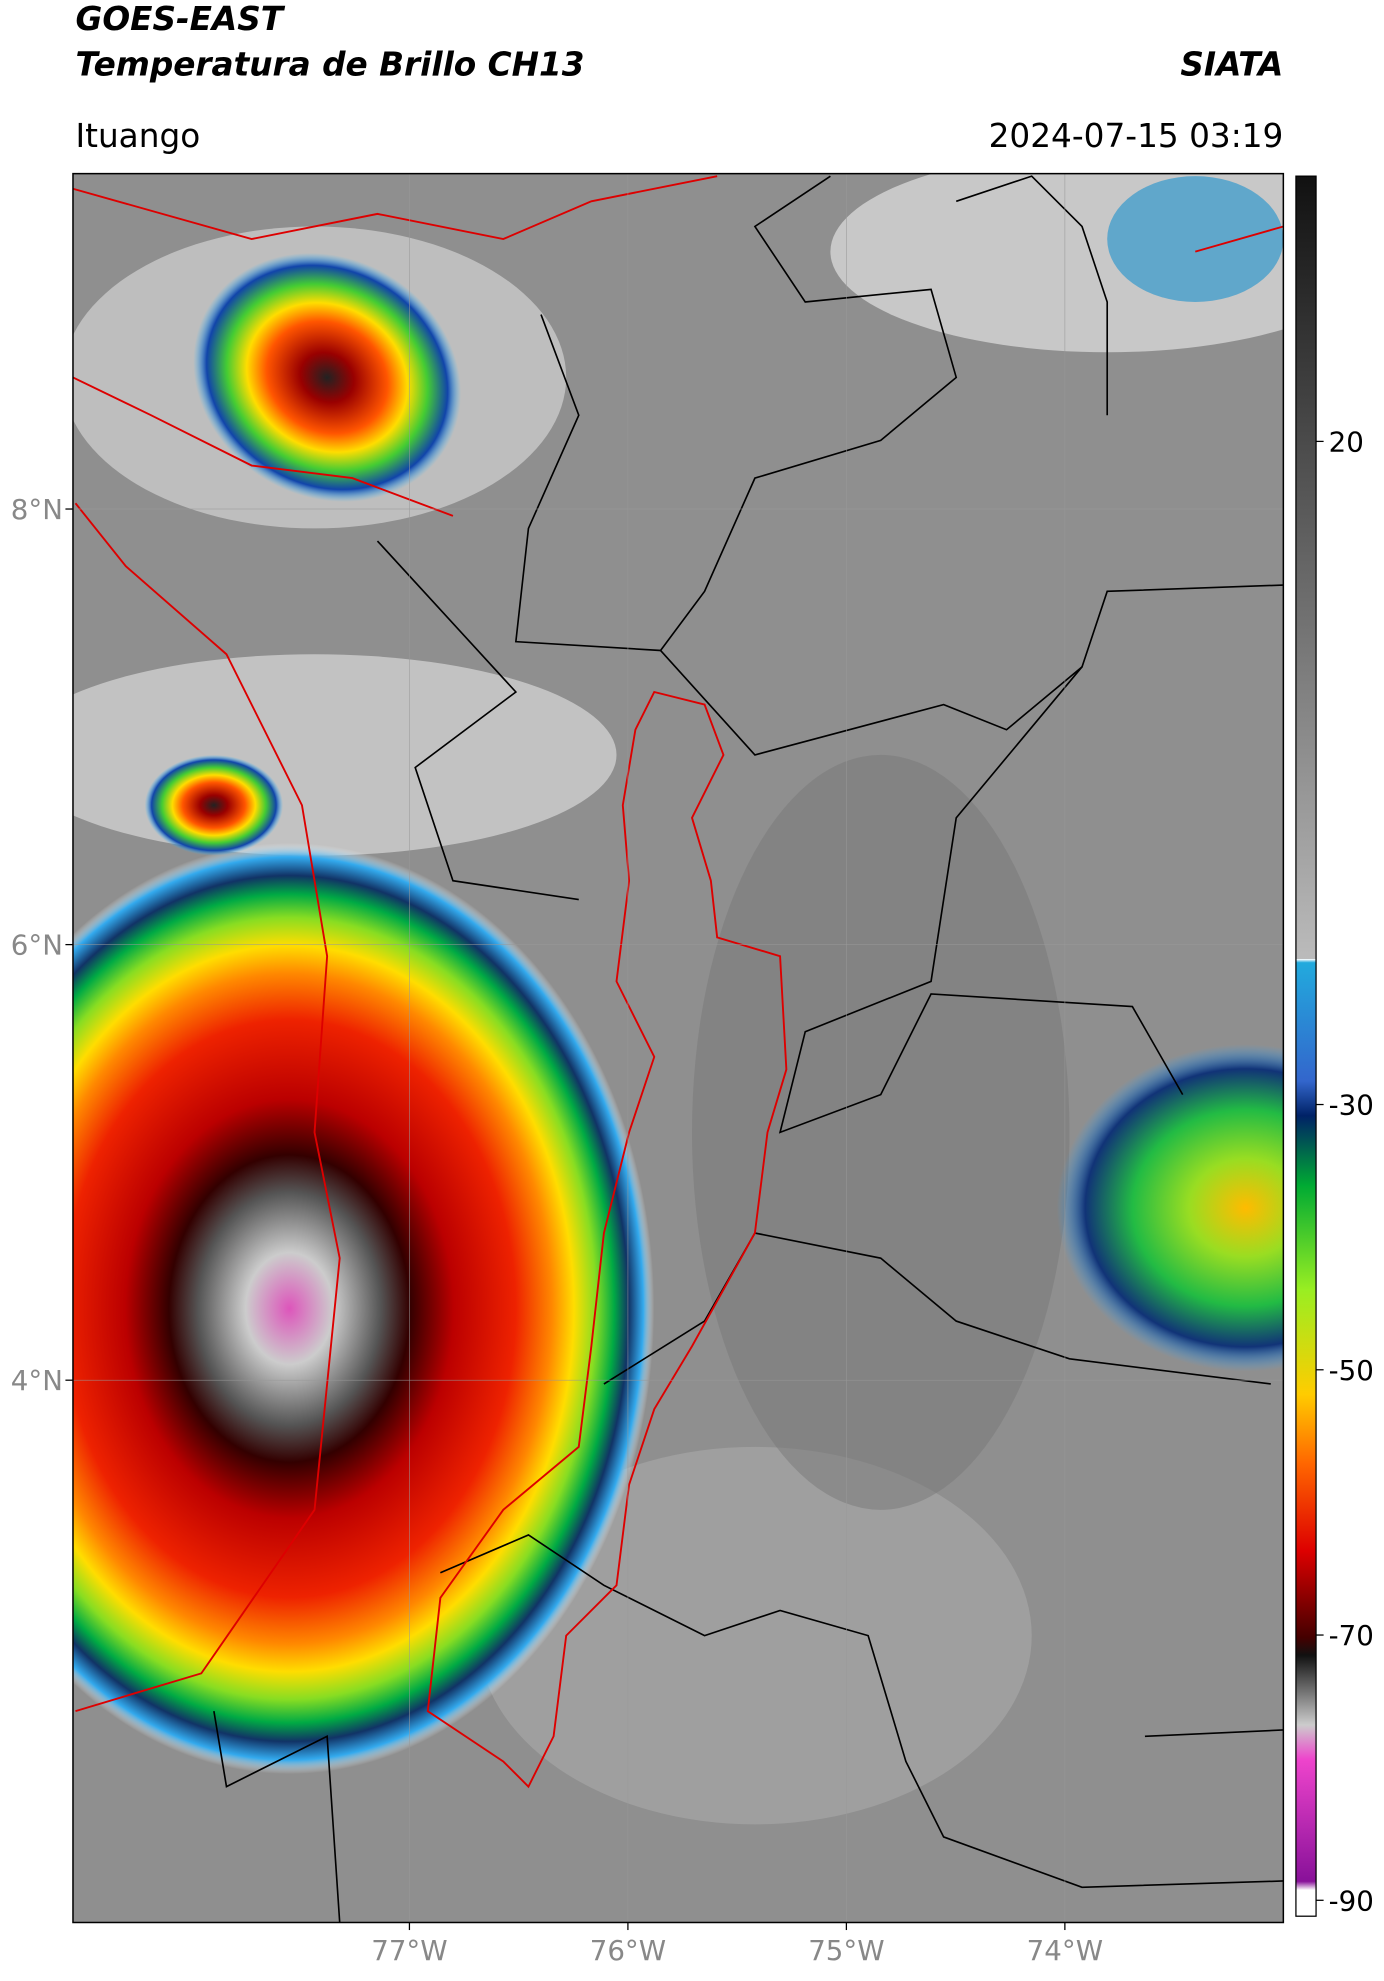  Describe the element at coordinates (180, 19) in the screenshot. I see `title: GOES-EAST` at that location.